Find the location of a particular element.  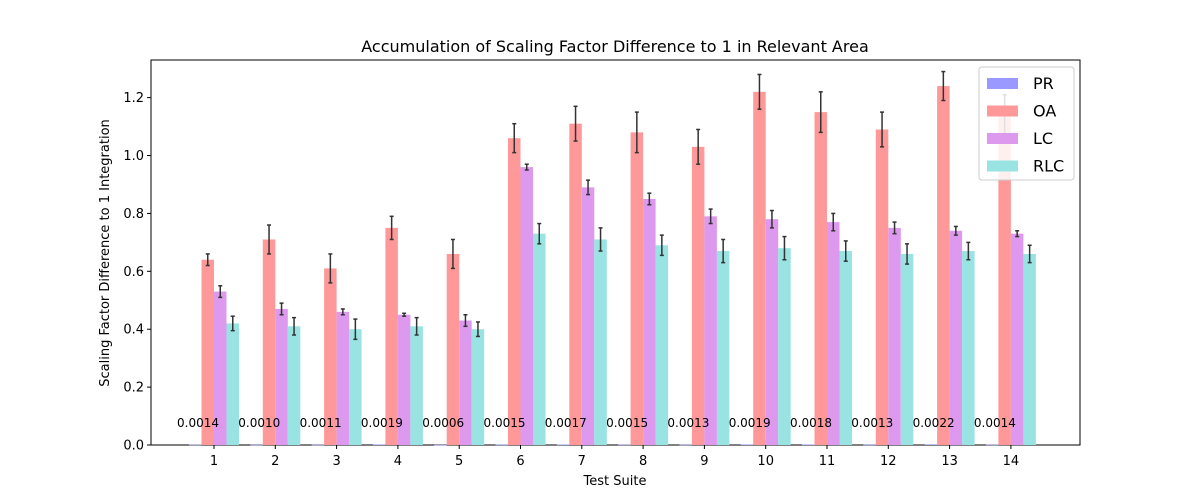

legend: PR OA LC RLC is located at coordinates (1026, 123).